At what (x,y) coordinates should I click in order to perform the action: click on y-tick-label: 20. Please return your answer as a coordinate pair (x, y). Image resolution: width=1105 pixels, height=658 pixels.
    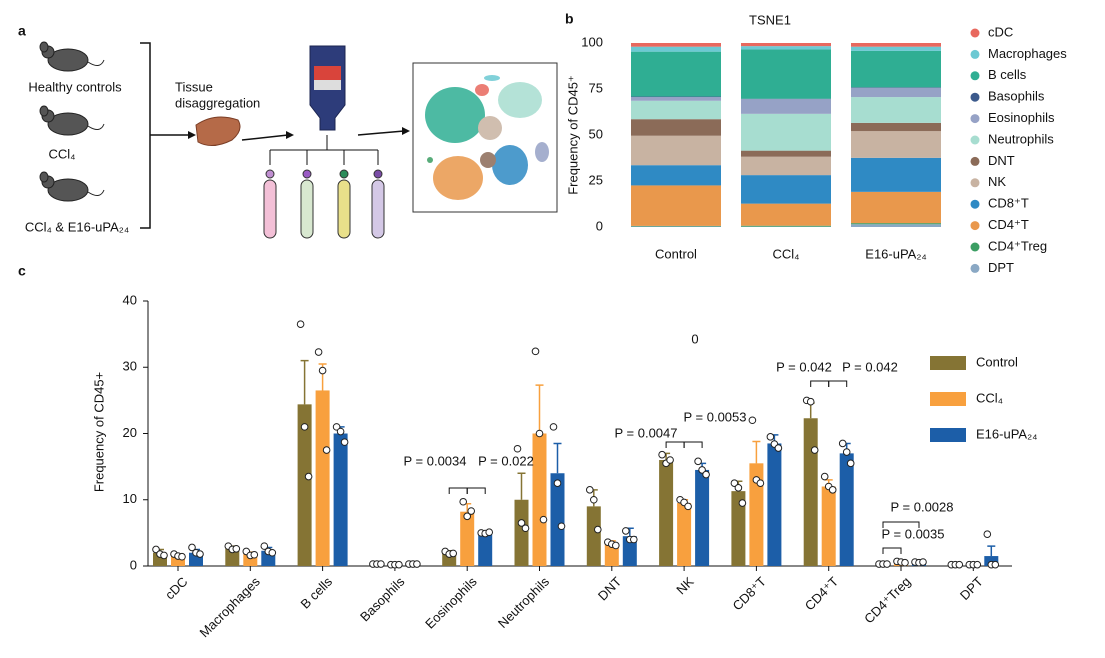
    Looking at the image, I should click on (130, 432).